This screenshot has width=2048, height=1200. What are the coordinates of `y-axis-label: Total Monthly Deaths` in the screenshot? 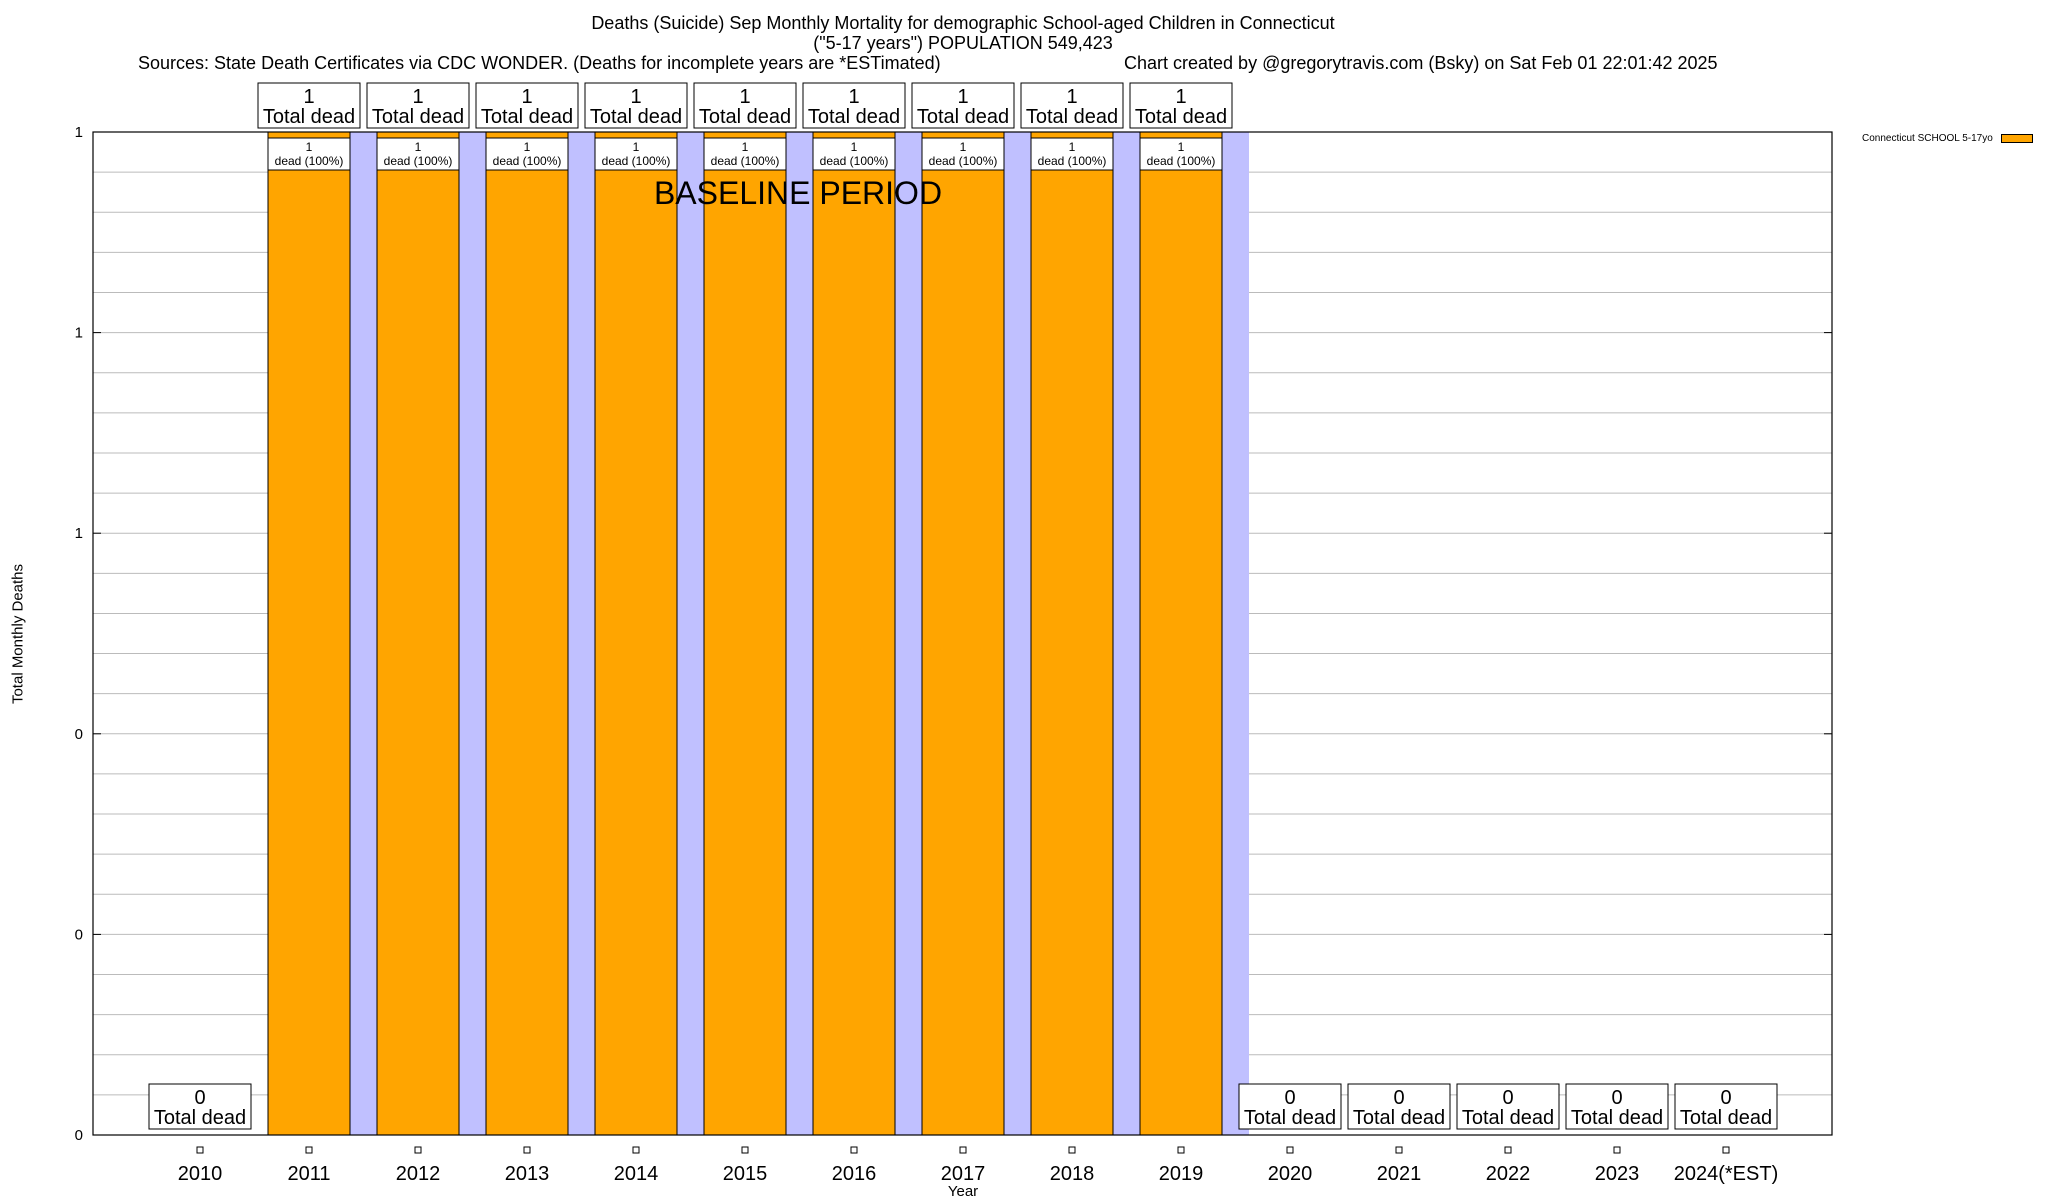 It's located at (18, 634).